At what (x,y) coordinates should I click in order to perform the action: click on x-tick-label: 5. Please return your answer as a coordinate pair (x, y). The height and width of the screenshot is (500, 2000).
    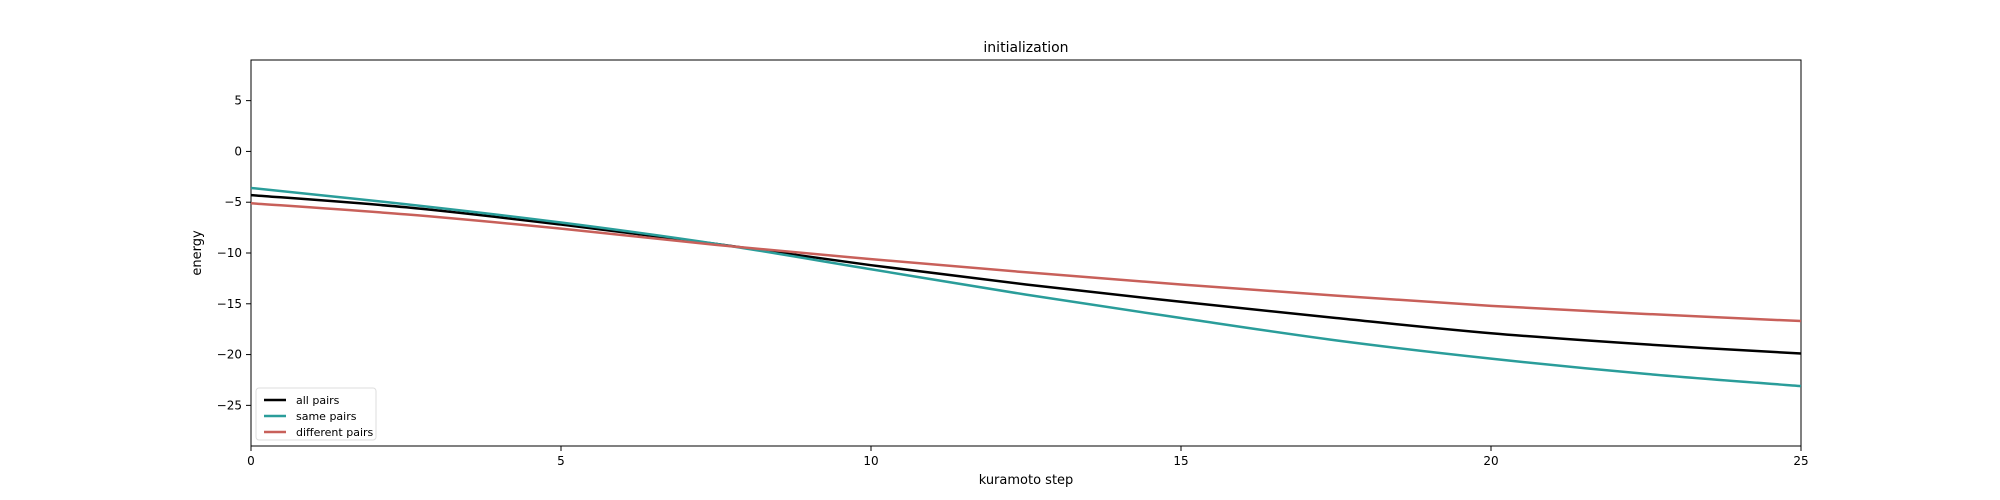
    Looking at the image, I should click on (561, 461).